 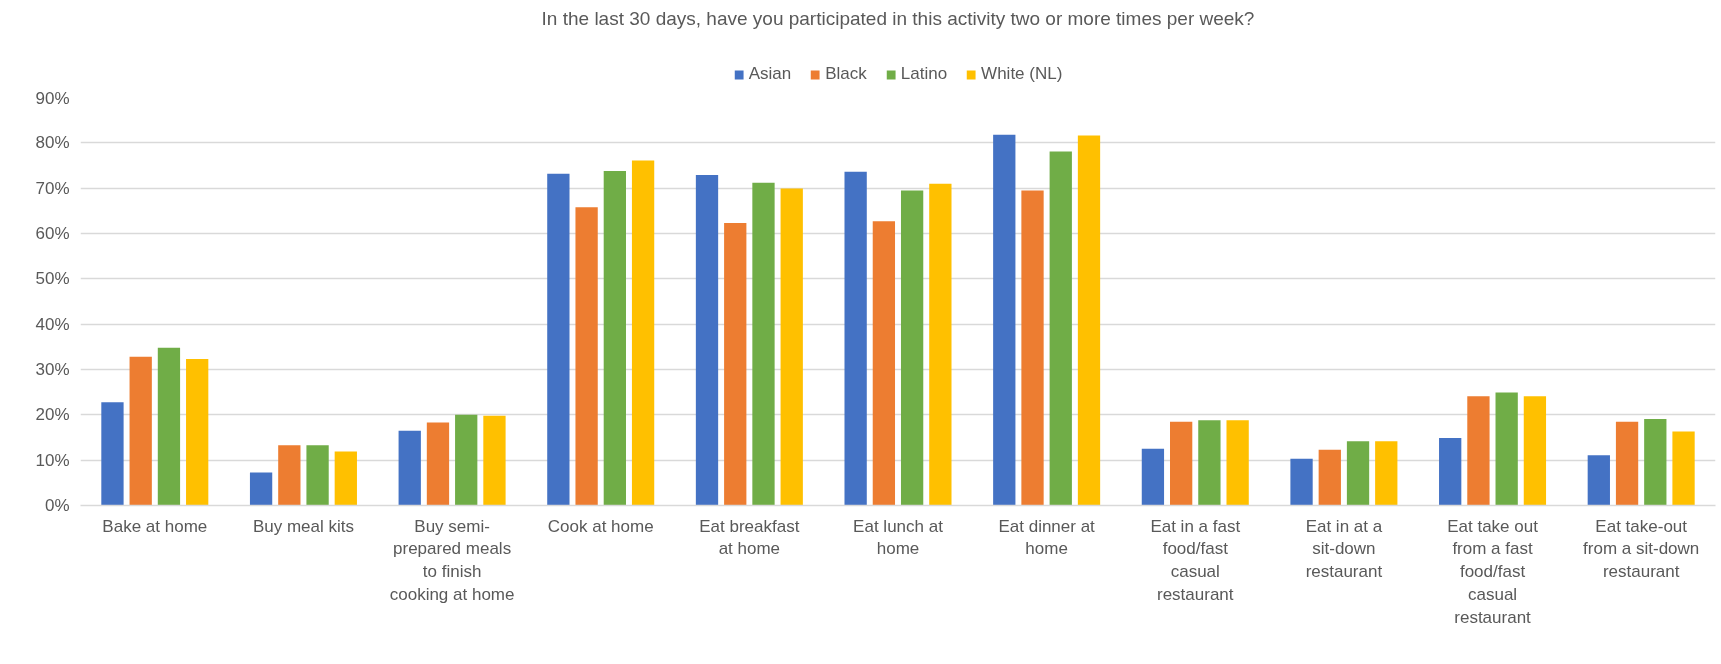 I want to click on x-tick-label: Eat take out from a fast food/fast casual restaurant, so click(x=1493, y=571).